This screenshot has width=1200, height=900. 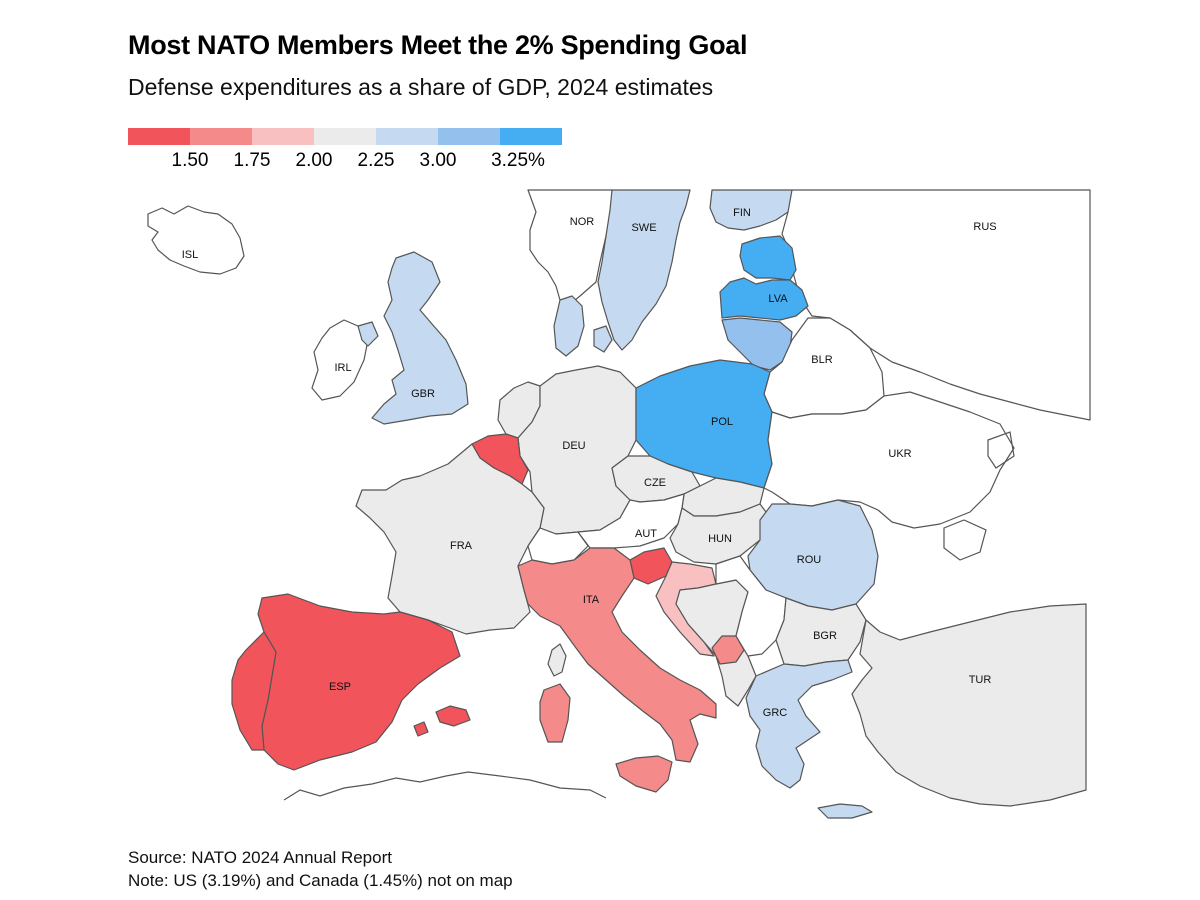 I want to click on country-ita-sicily, so click(x=644, y=774).